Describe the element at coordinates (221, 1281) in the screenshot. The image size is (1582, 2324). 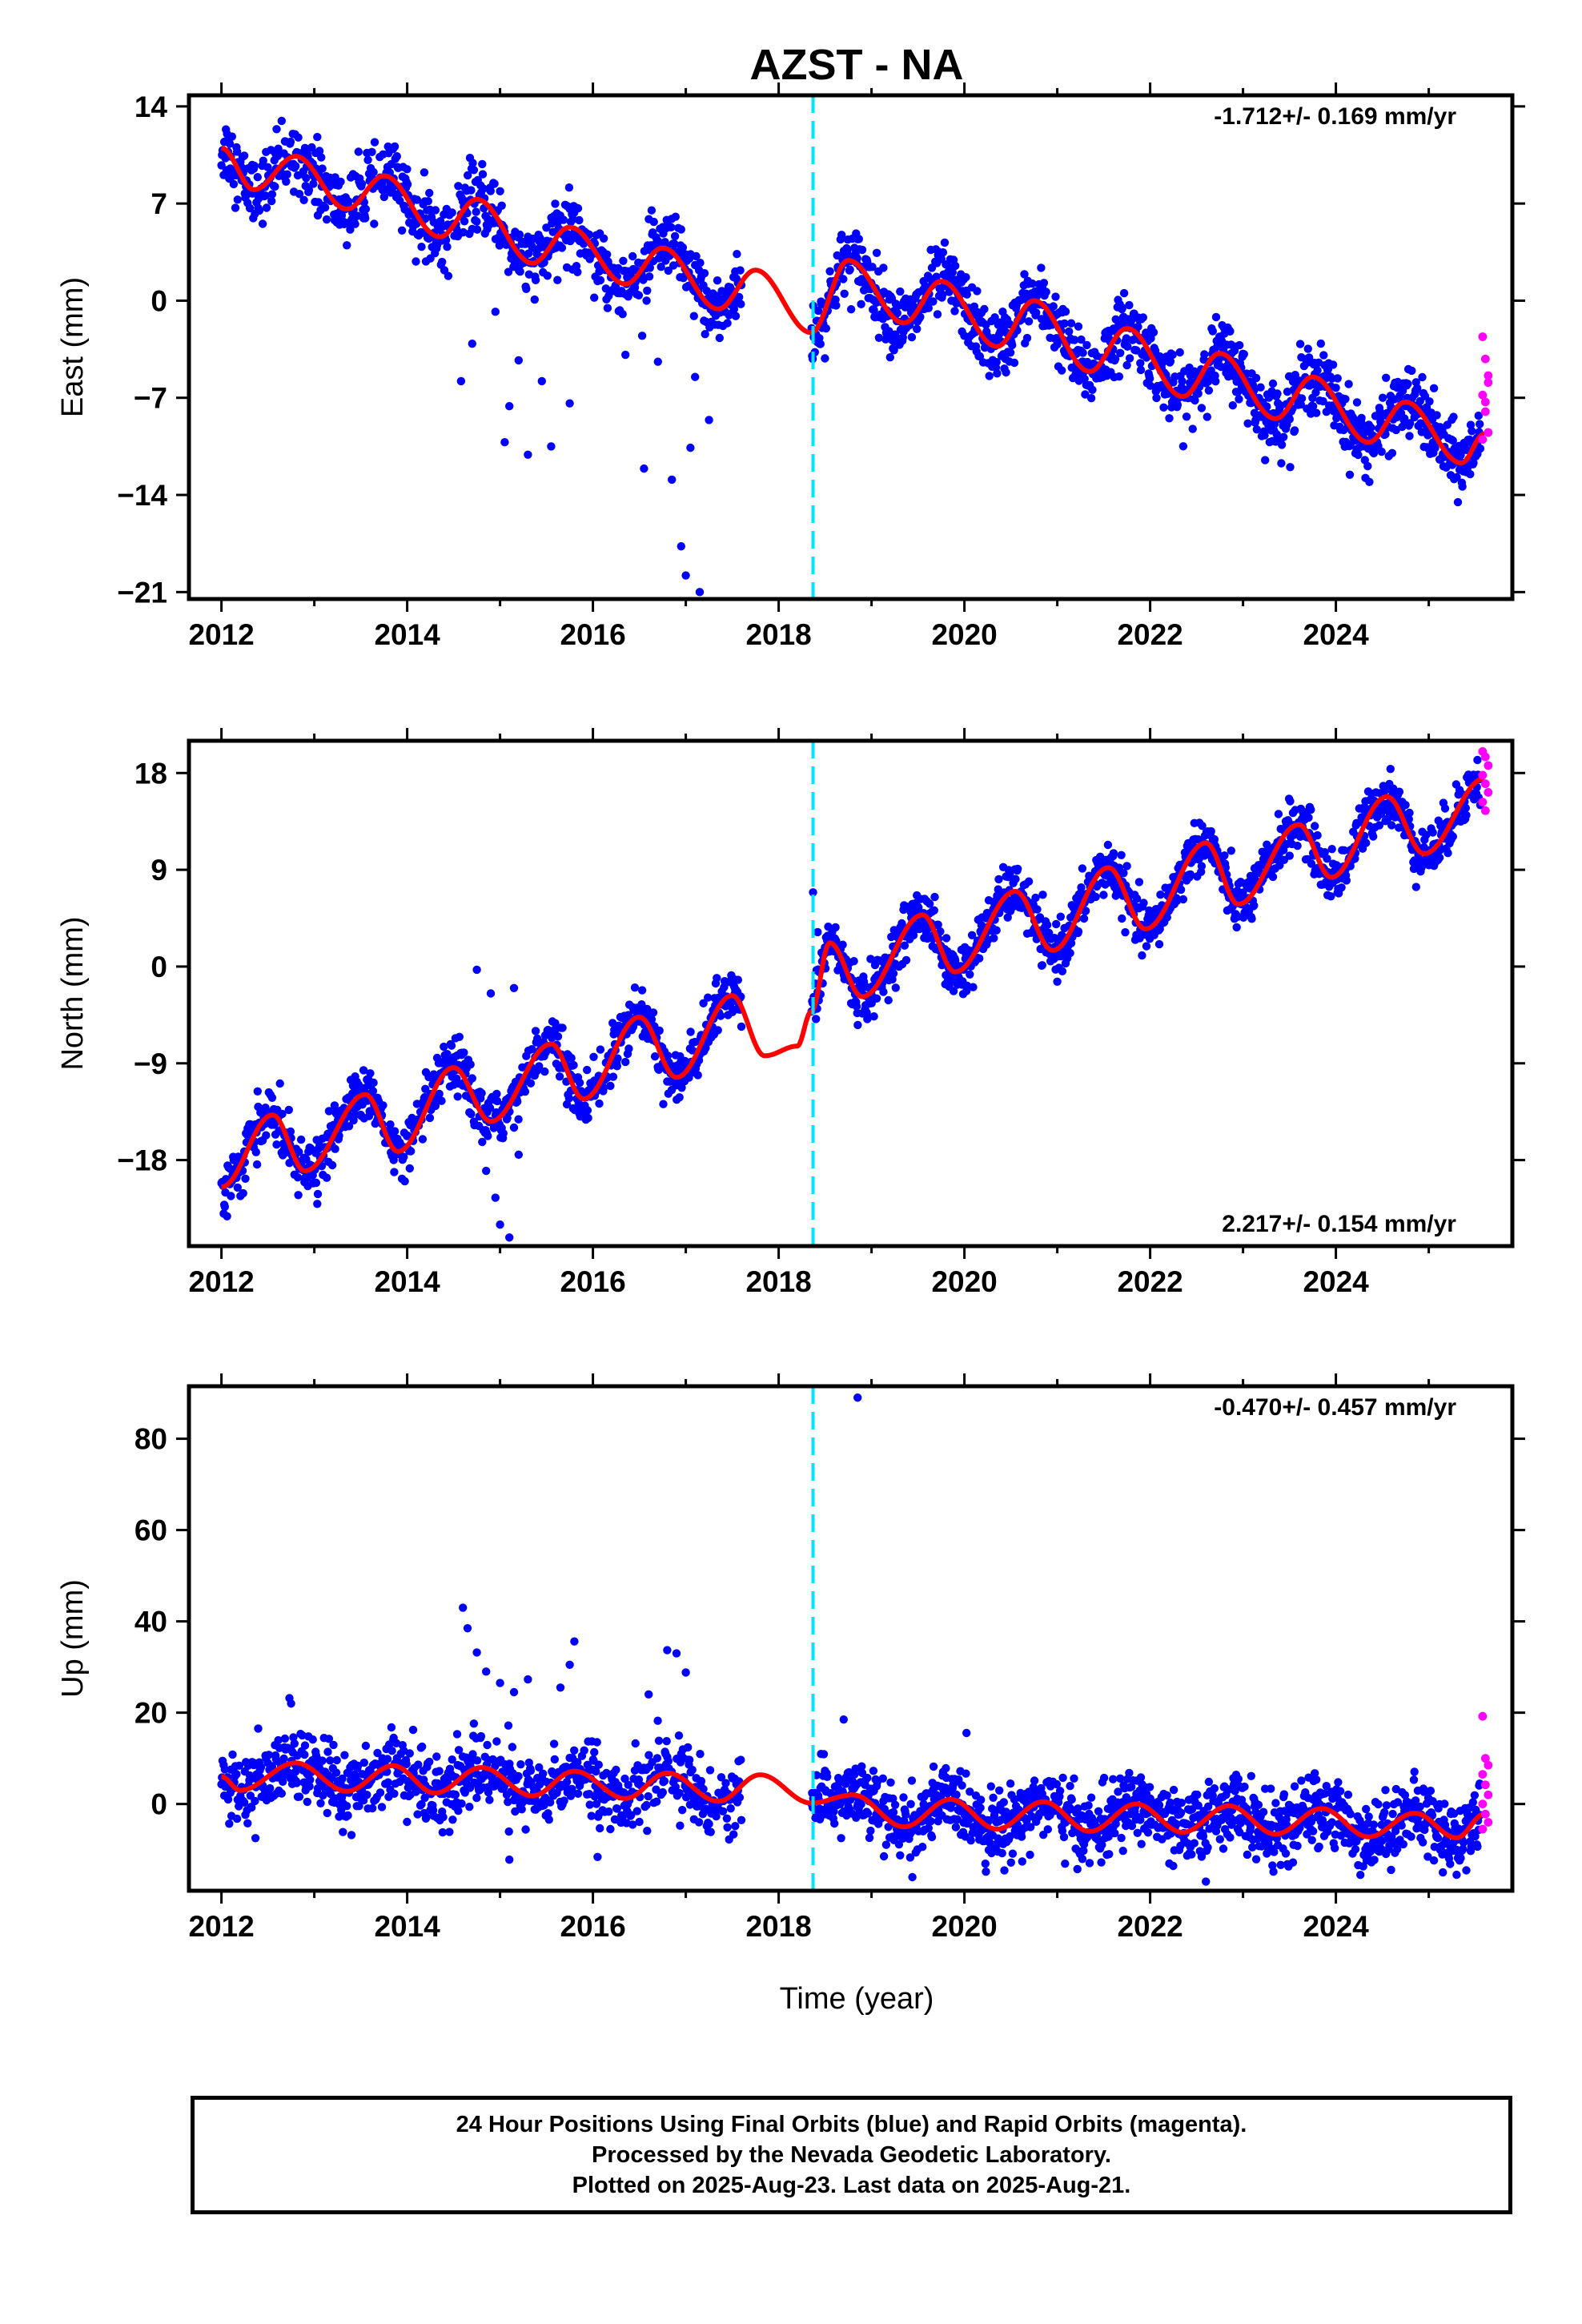
I see `x-tick-label: 2012` at that location.